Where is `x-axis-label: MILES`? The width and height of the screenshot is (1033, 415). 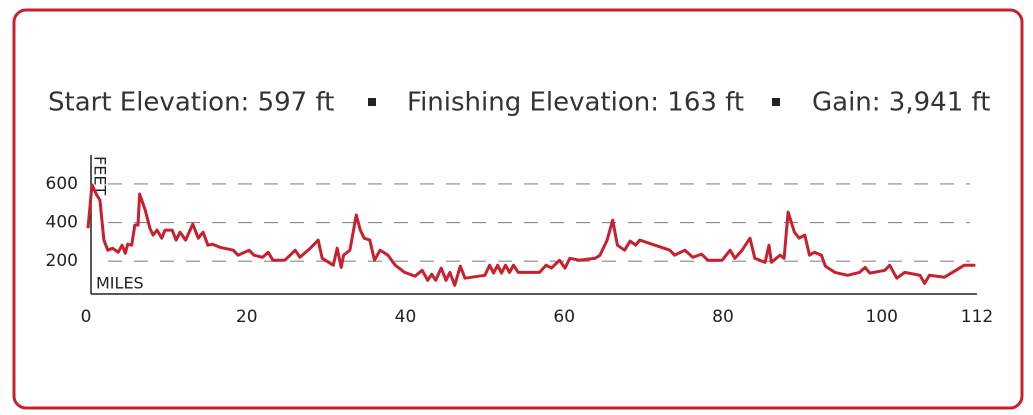 x-axis-label: MILES is located at coordinates (120, 283).